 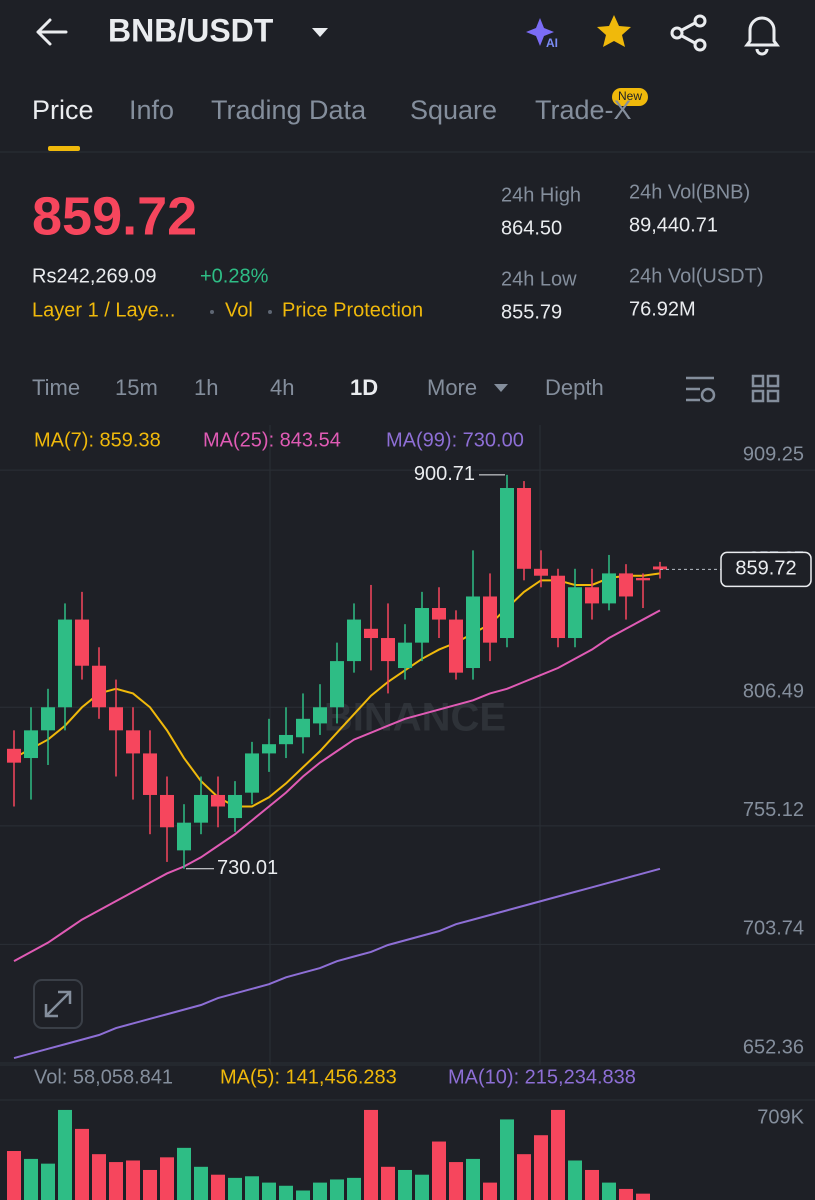 What do you see at coordinates (239, 310) in the screenshot?
I see `tag: Vol` at bounding box center [239, 310].